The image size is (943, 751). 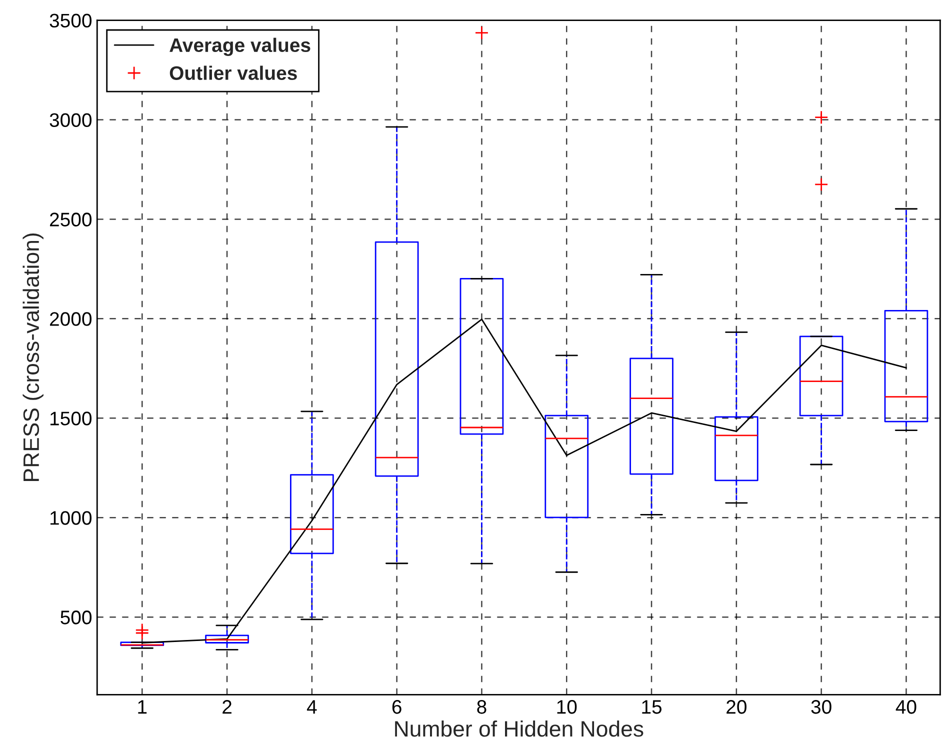 What do you see at coordinates (71, 21) in the screenshot?
I see `y-tick-label: 3500` at bounding box center [71, 21].